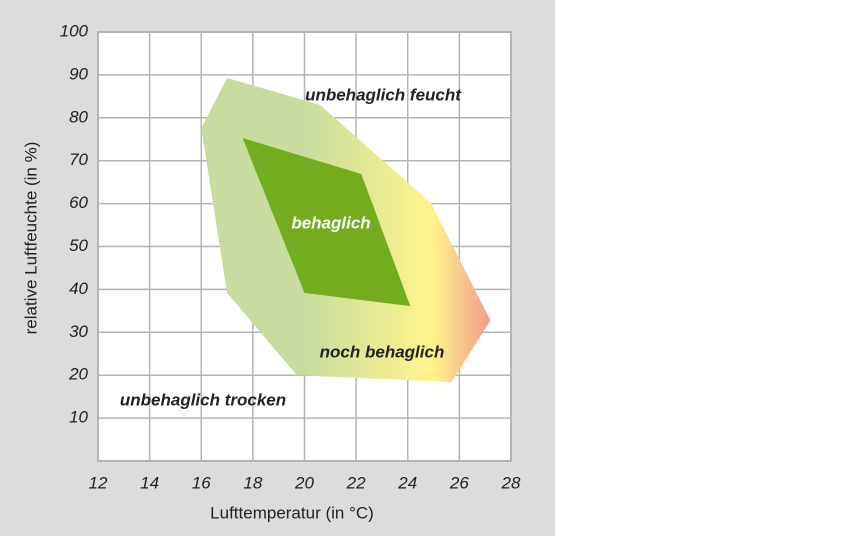  What do you see at coordinates (292, 512) in the screenshot?
I see `x-axis-label: Lufttemperatur (in °C)` at bounding box center [292, 512].